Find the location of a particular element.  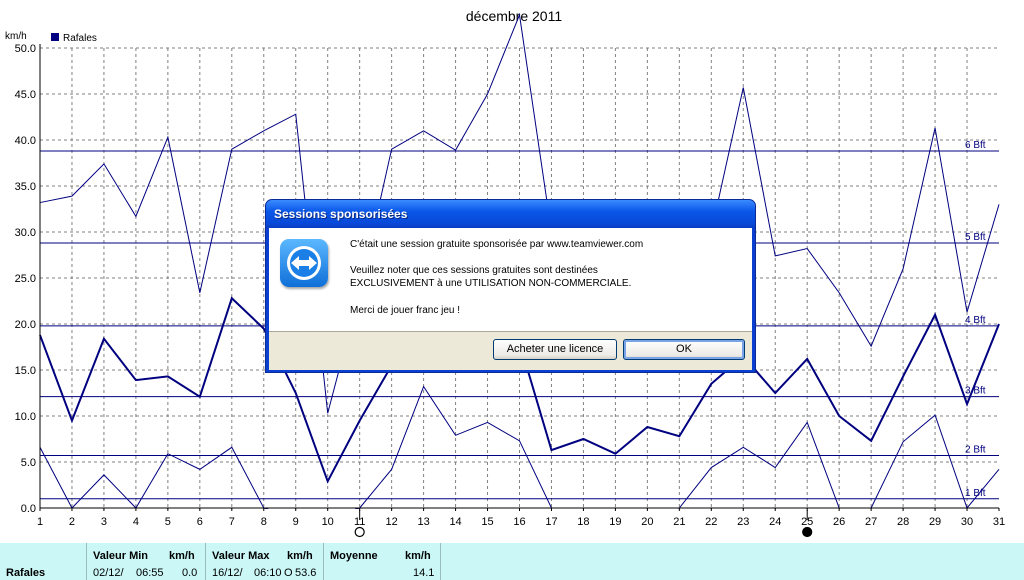

x-tick-label: 16 is located at coordinates (519, 522).